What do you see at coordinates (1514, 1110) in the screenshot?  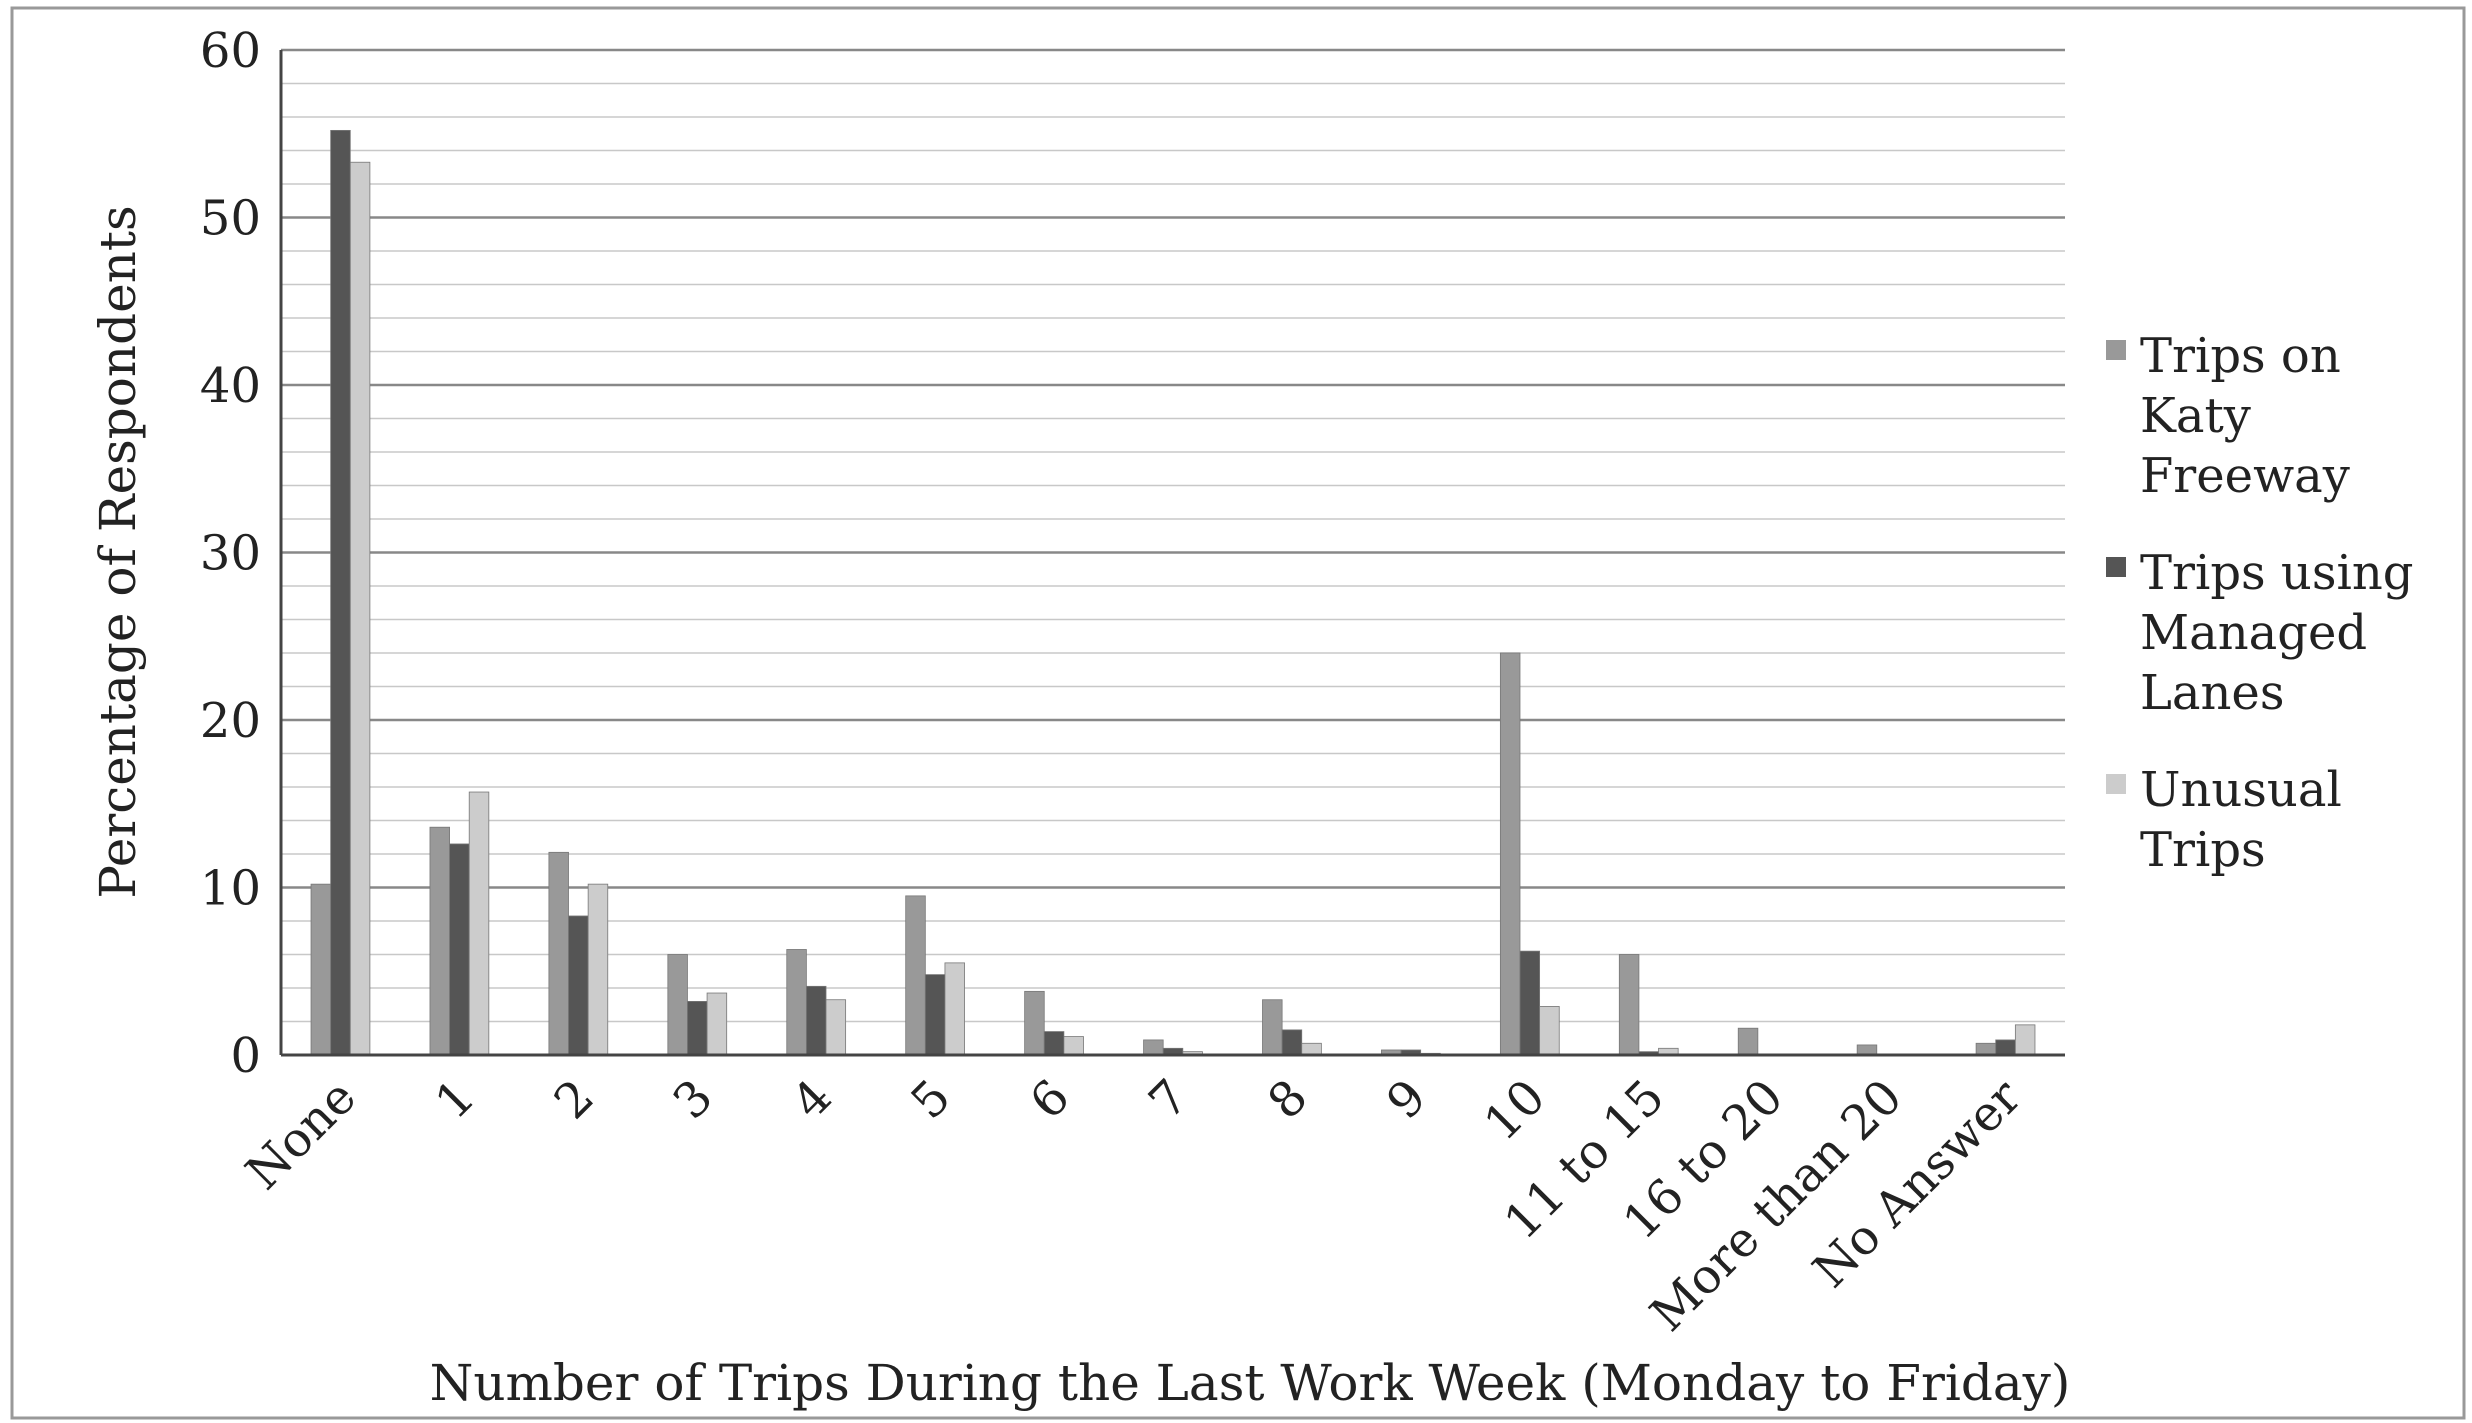 I see `x-tick-label: 10` at bounding box center [1514, 1110].